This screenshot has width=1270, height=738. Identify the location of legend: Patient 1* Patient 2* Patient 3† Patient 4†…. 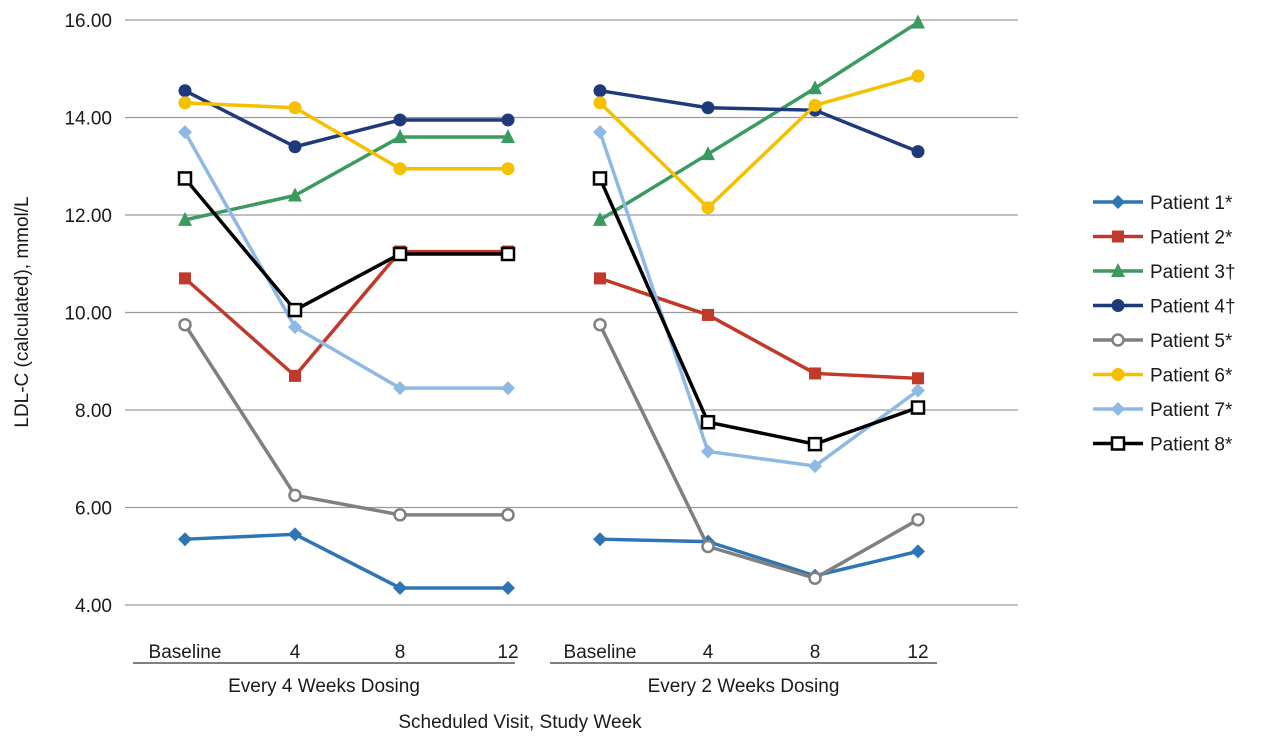
(1164, 324).